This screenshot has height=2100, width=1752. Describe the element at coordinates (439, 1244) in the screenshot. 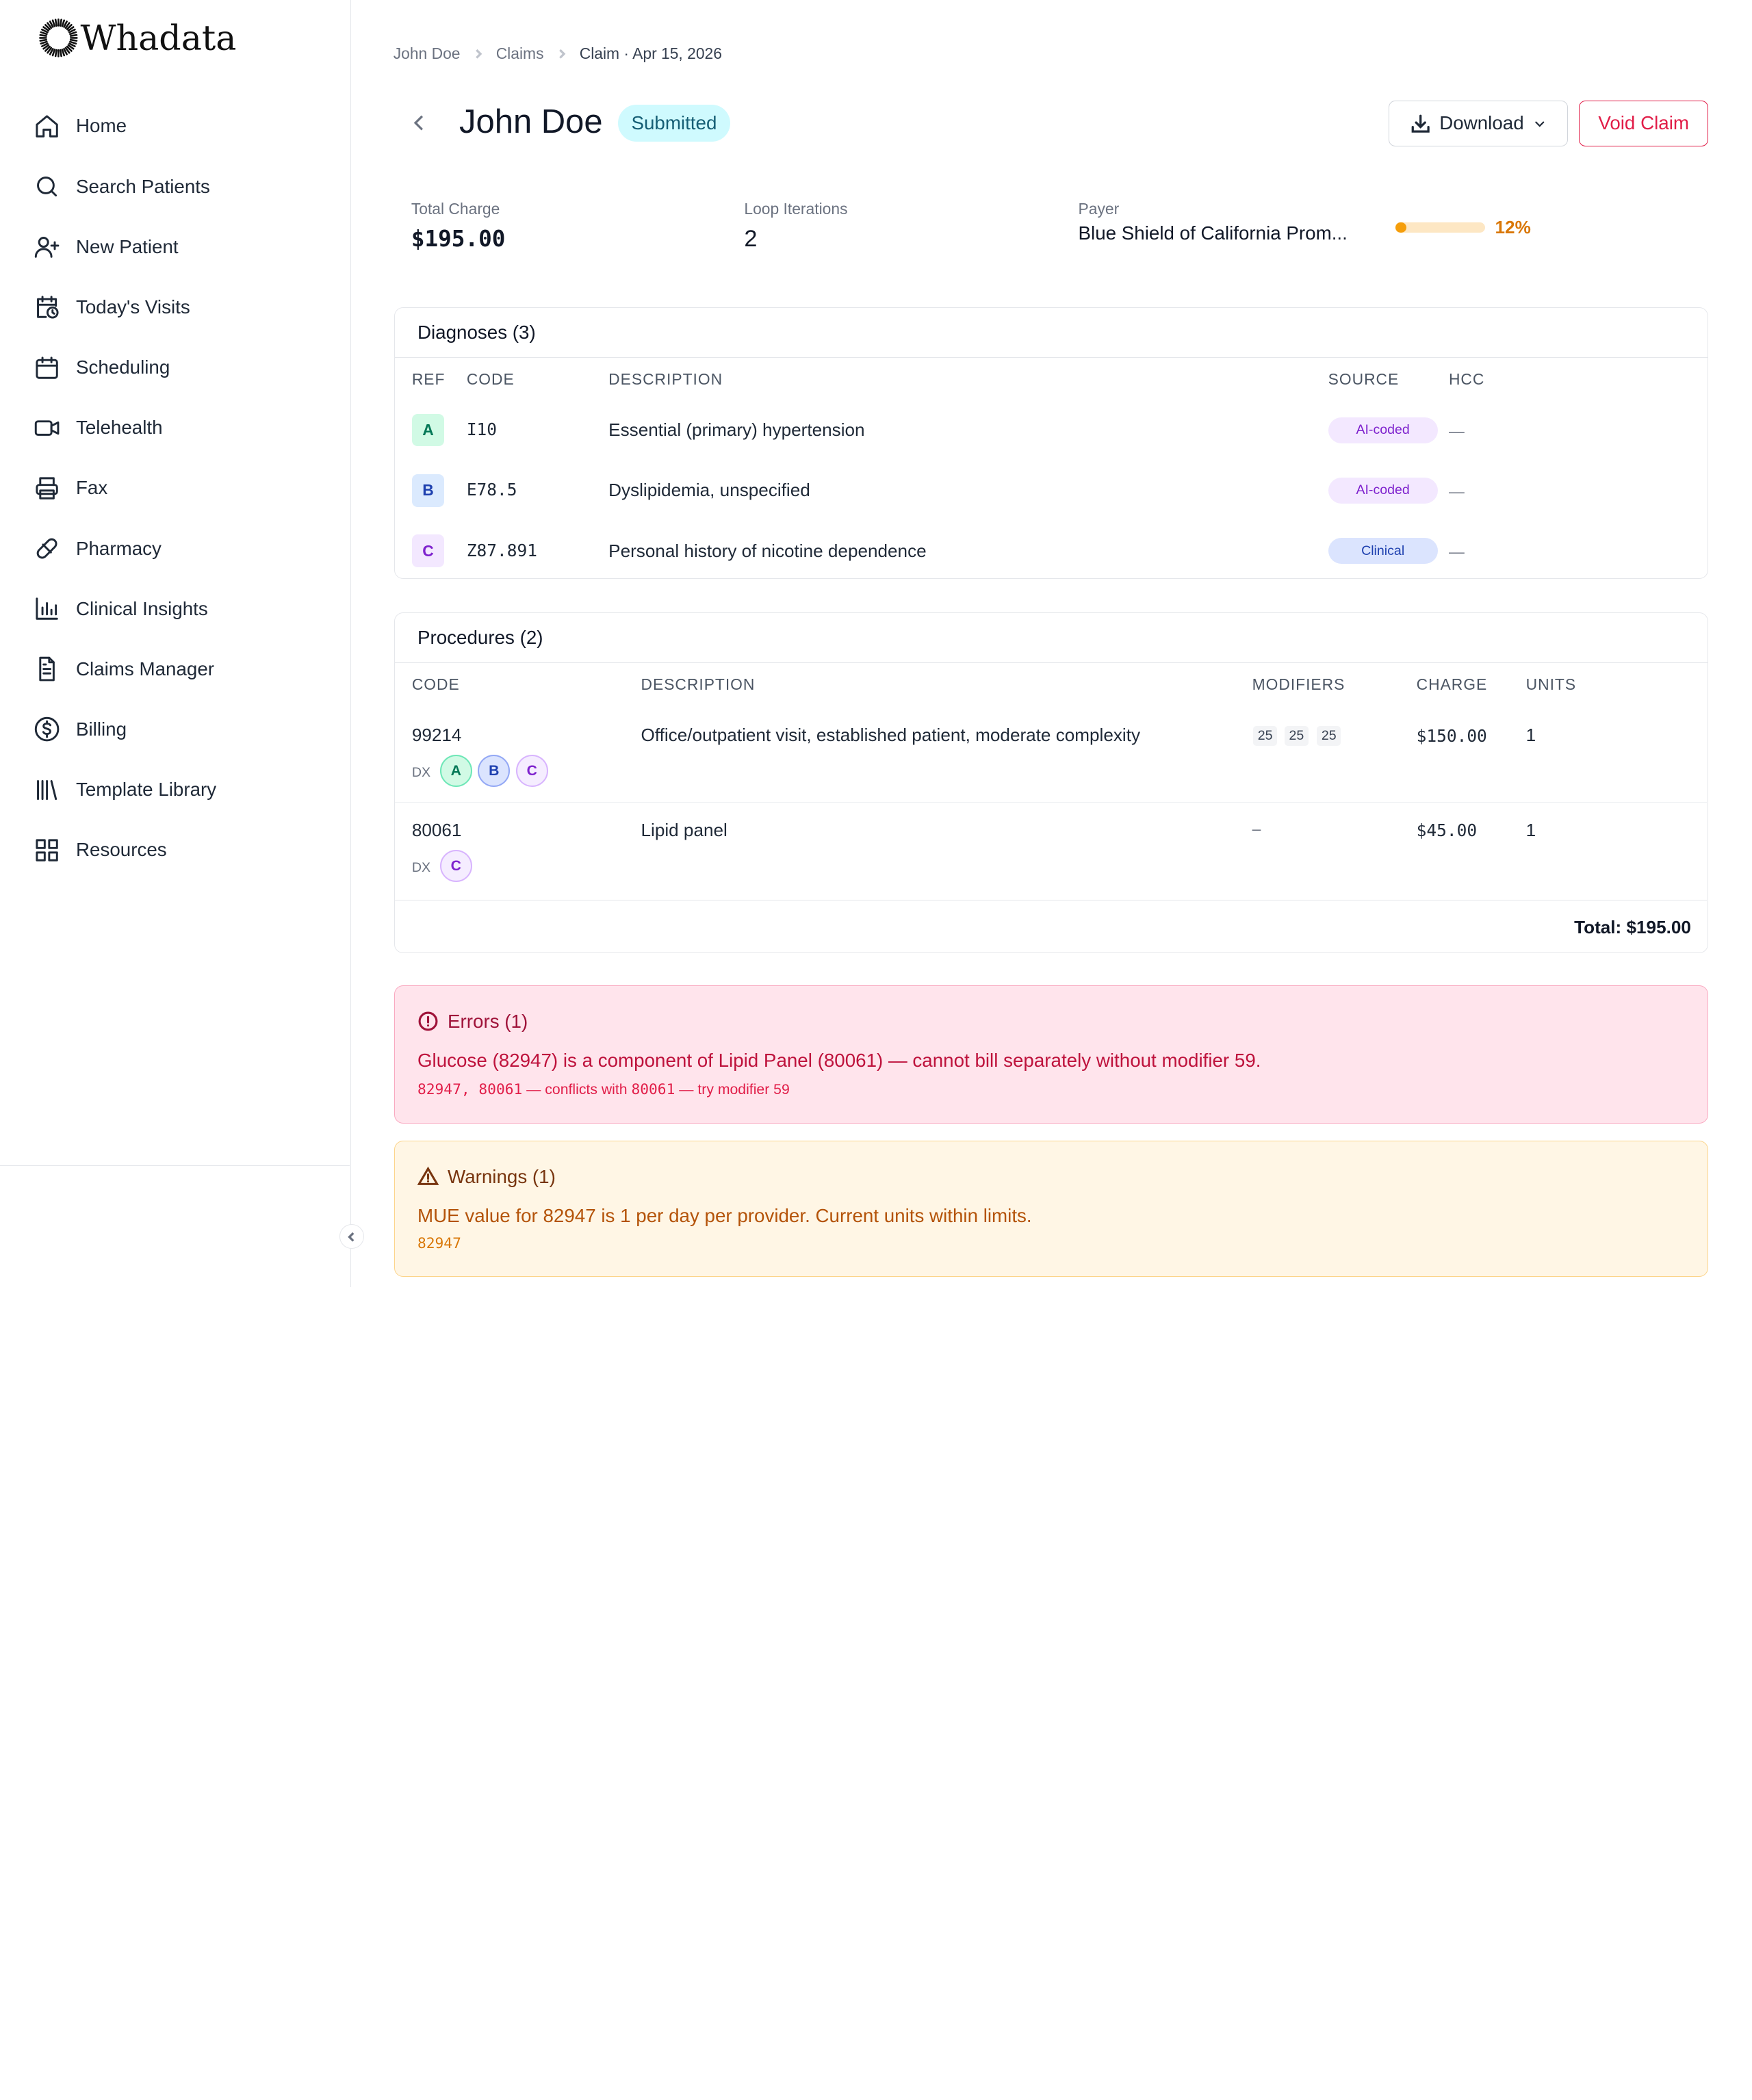

I see `warning-codes: 82947` at that location.